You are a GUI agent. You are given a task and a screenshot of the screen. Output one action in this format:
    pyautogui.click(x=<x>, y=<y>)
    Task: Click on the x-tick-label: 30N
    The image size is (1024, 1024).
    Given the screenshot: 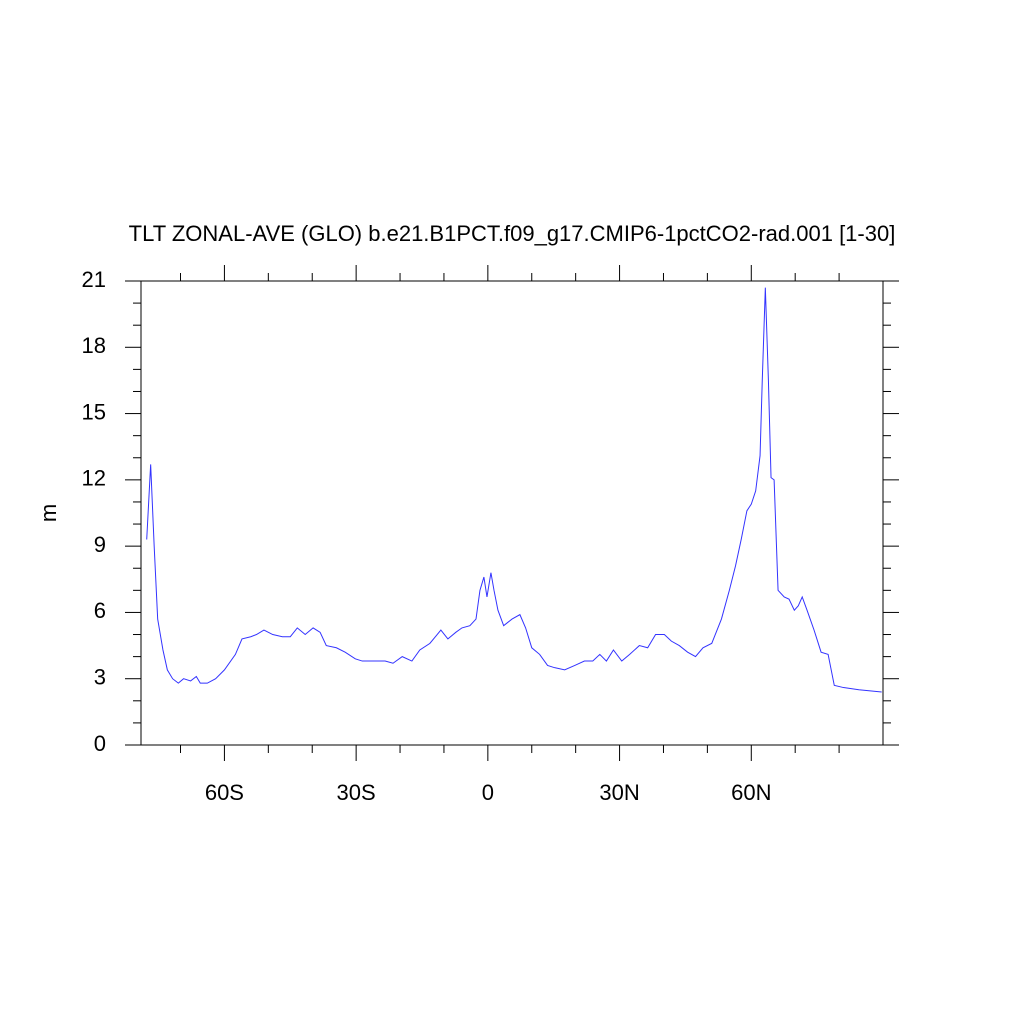 What is the action you would take?
    pyautogui.click(x=619, y=792)
    